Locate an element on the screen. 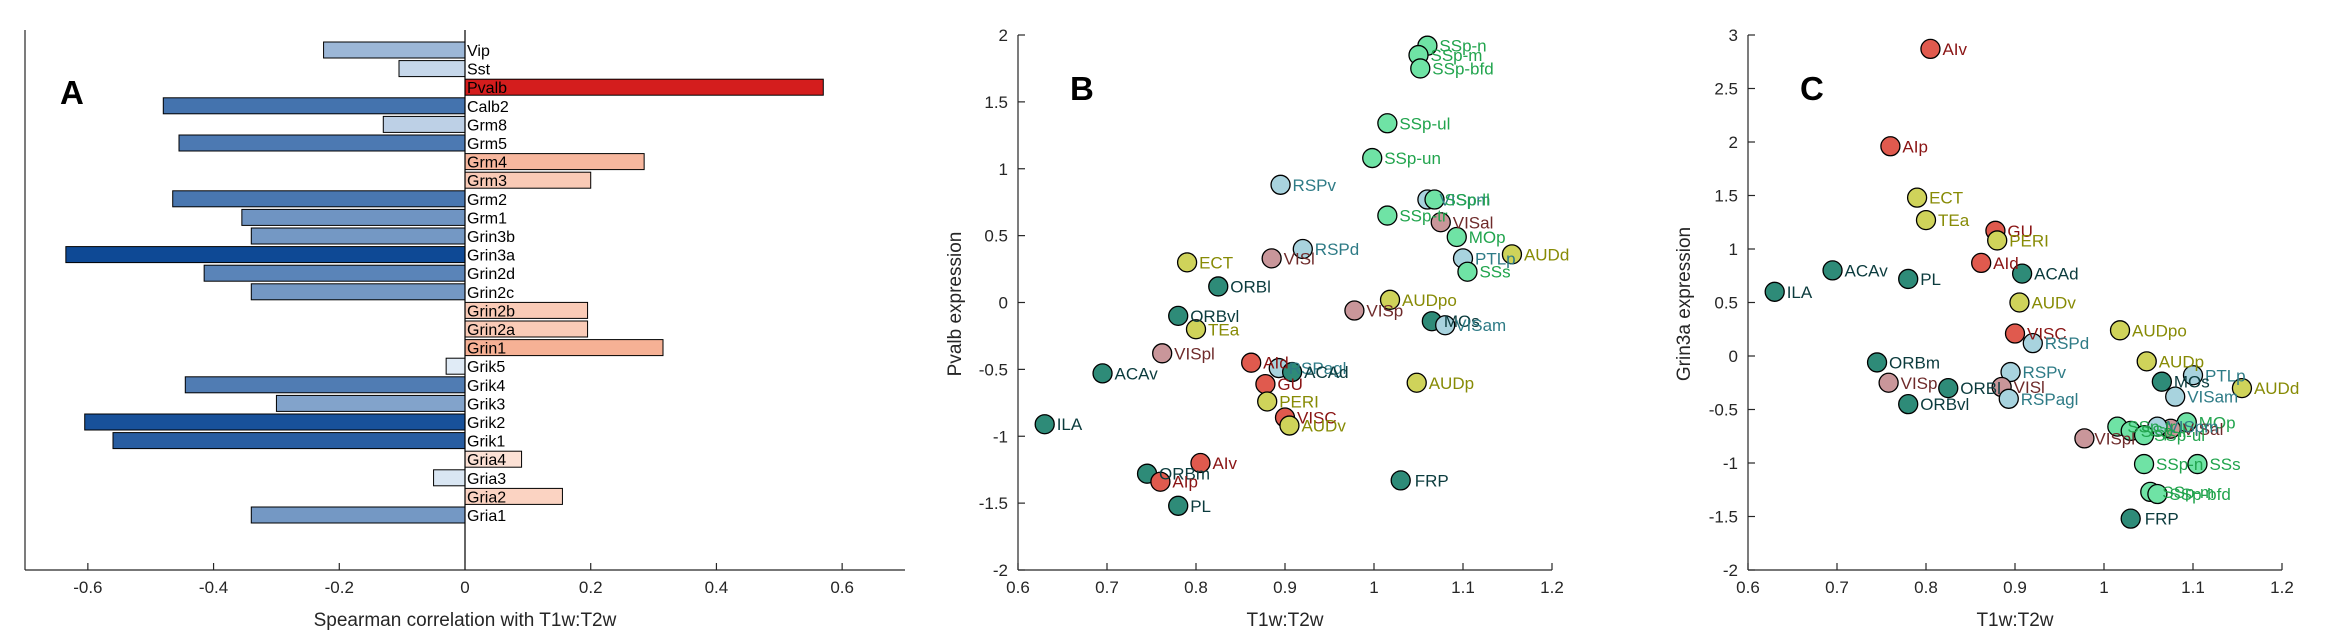  panel-c-point-label-ssp-bfd: SSp-bfd is located at coordinates (2199, 494).